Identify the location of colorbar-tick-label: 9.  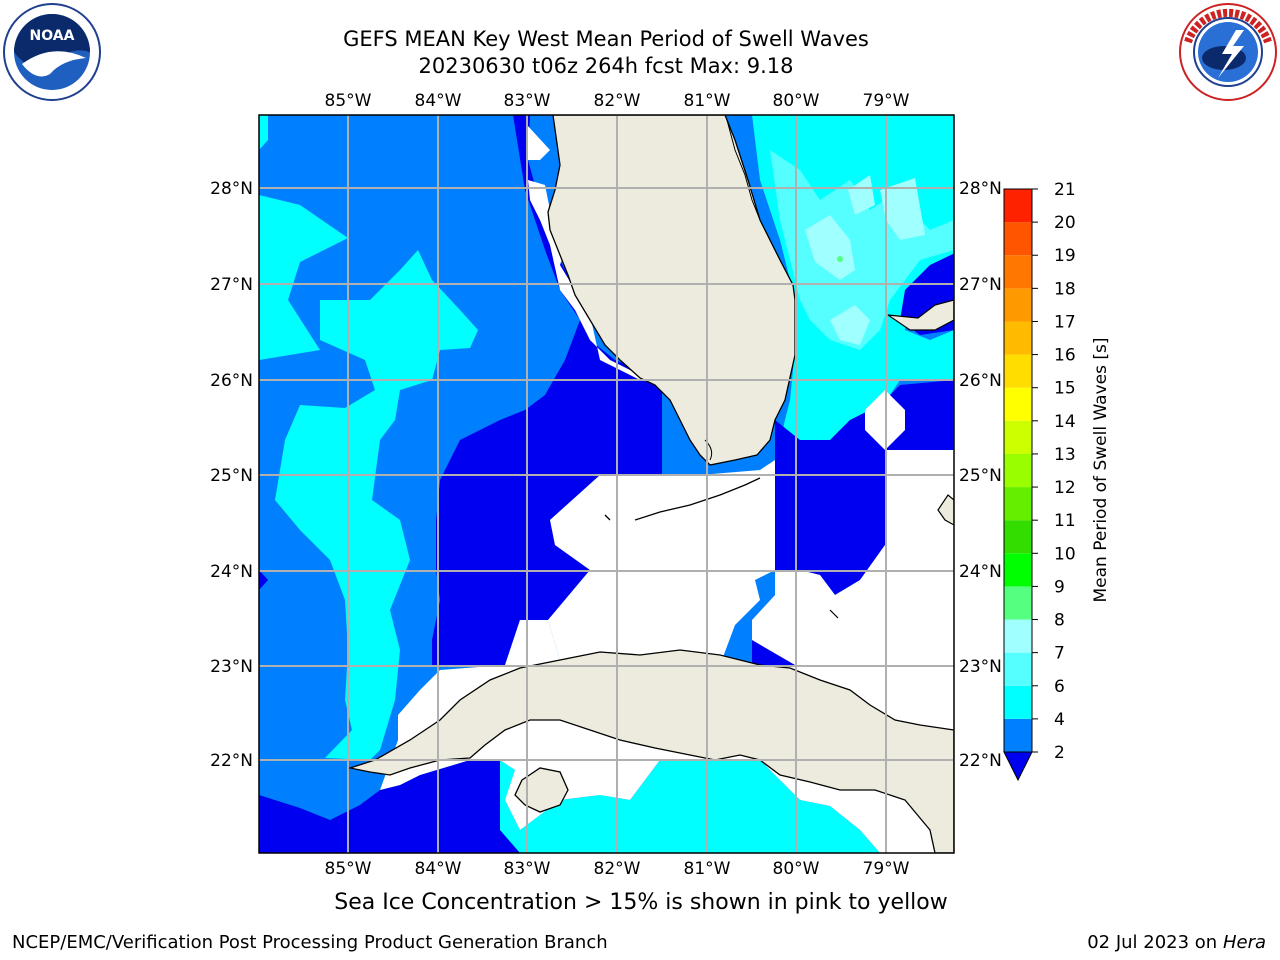
(1059, 587).